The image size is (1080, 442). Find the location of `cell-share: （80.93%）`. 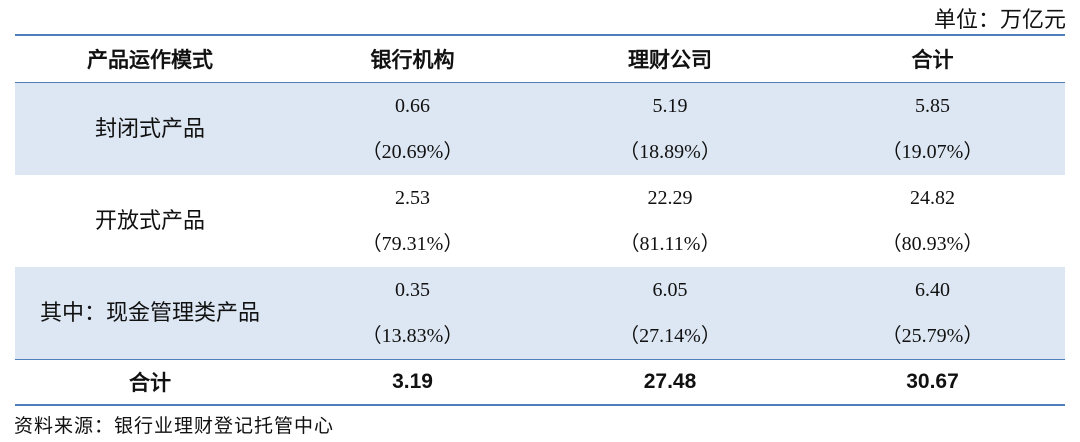

cell-share: （80.93%） is located at coordinates (932, 244).